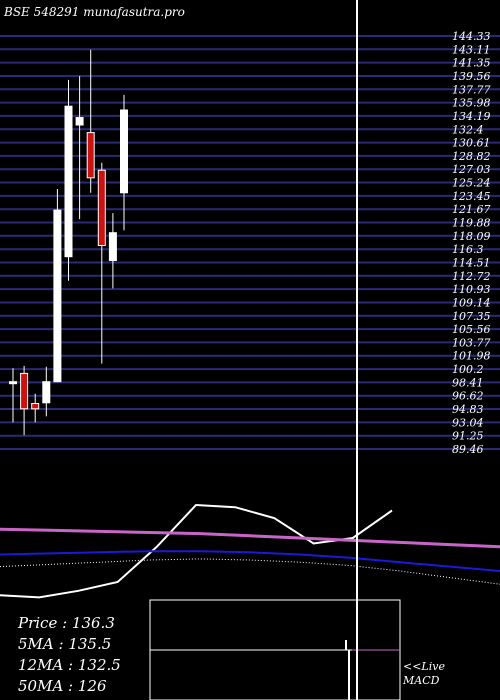 Image resolution: width=500 pixels, height=700 pixels. I want to click on price-tick-label: 114.51, so click(471, 263).